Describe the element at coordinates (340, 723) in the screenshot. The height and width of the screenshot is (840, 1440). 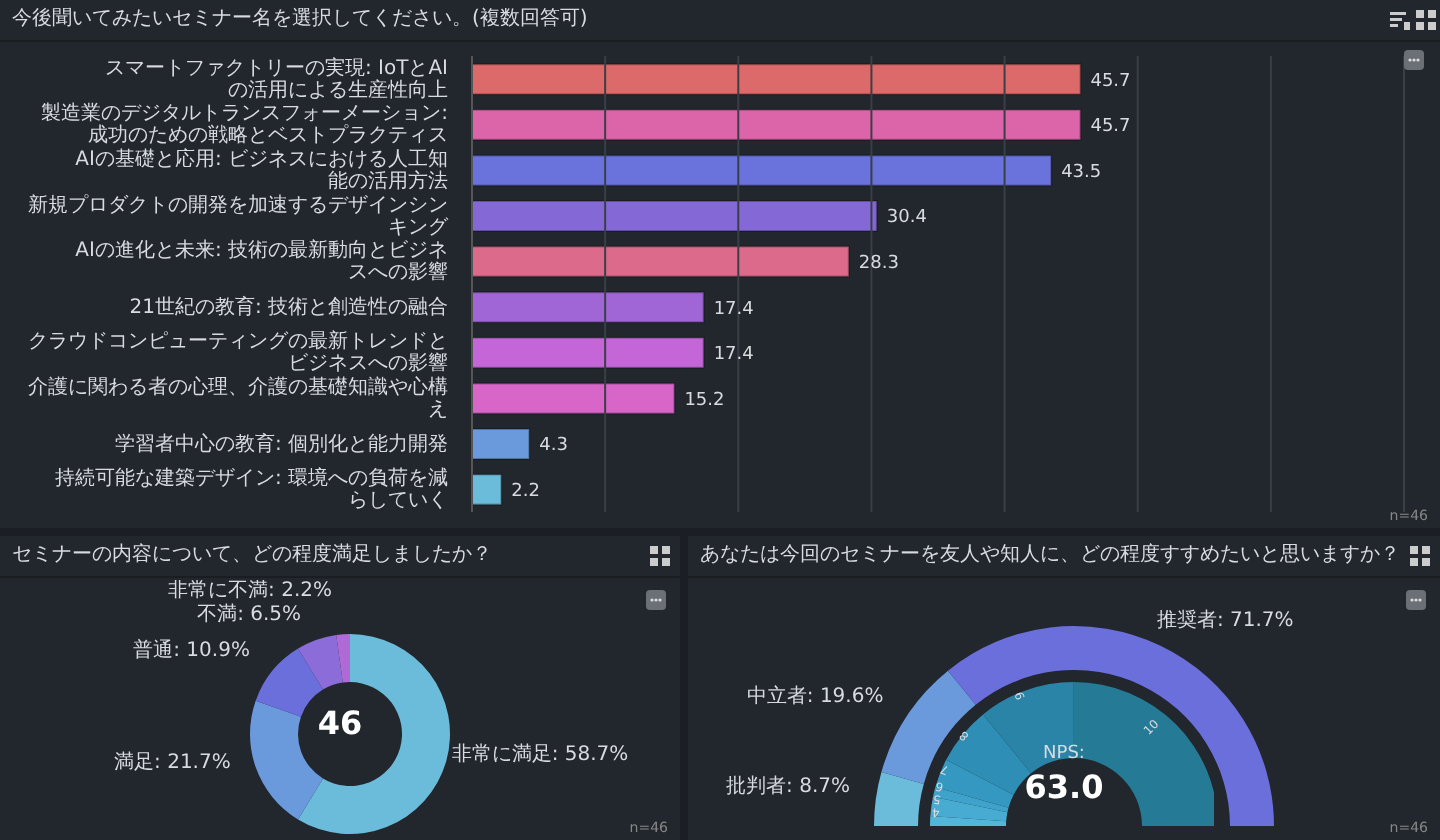
I see `text: 46` at that location.